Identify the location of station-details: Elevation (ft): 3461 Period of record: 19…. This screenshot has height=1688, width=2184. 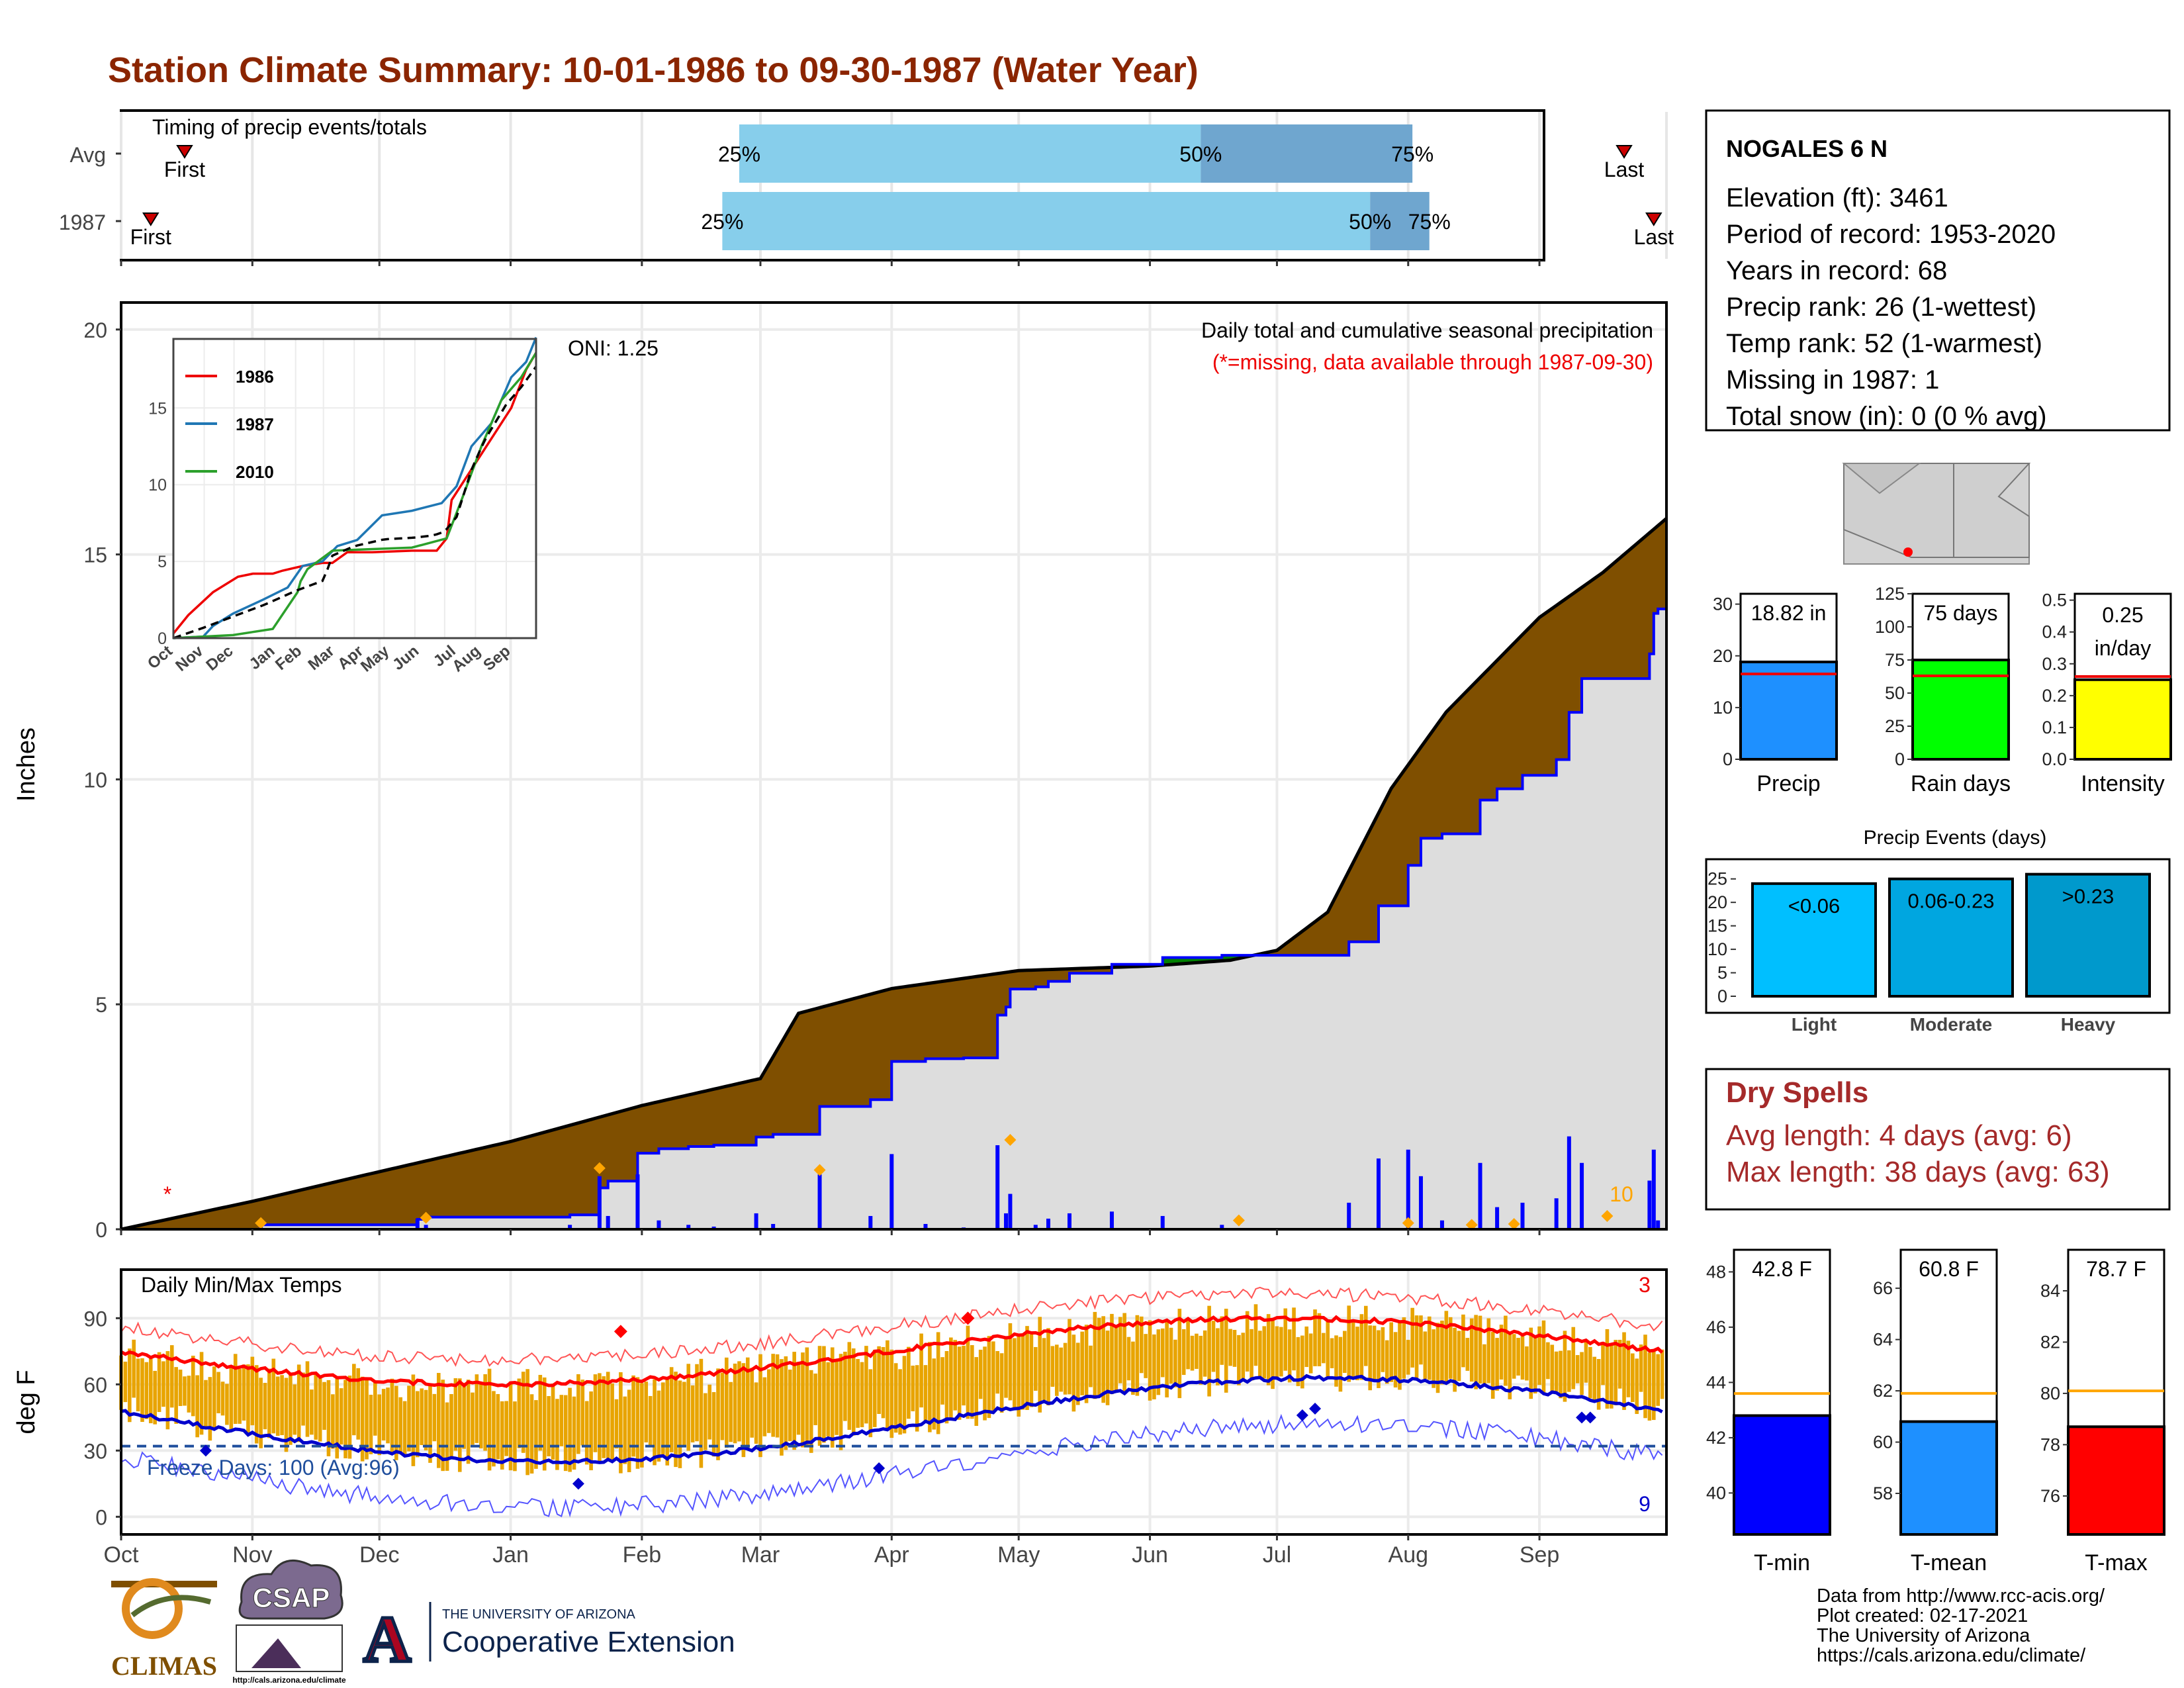
(1891, 307).